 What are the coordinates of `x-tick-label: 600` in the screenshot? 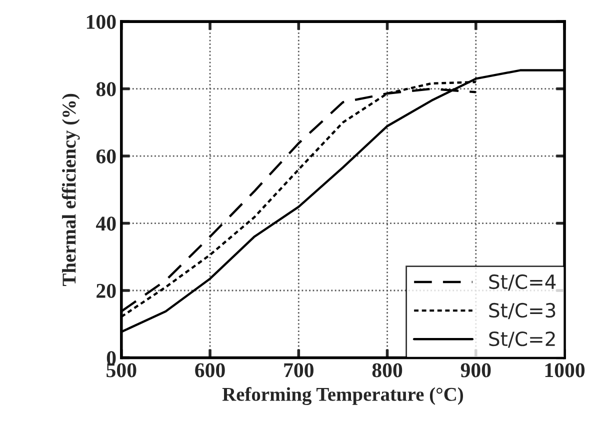 It's located at (210, 370).